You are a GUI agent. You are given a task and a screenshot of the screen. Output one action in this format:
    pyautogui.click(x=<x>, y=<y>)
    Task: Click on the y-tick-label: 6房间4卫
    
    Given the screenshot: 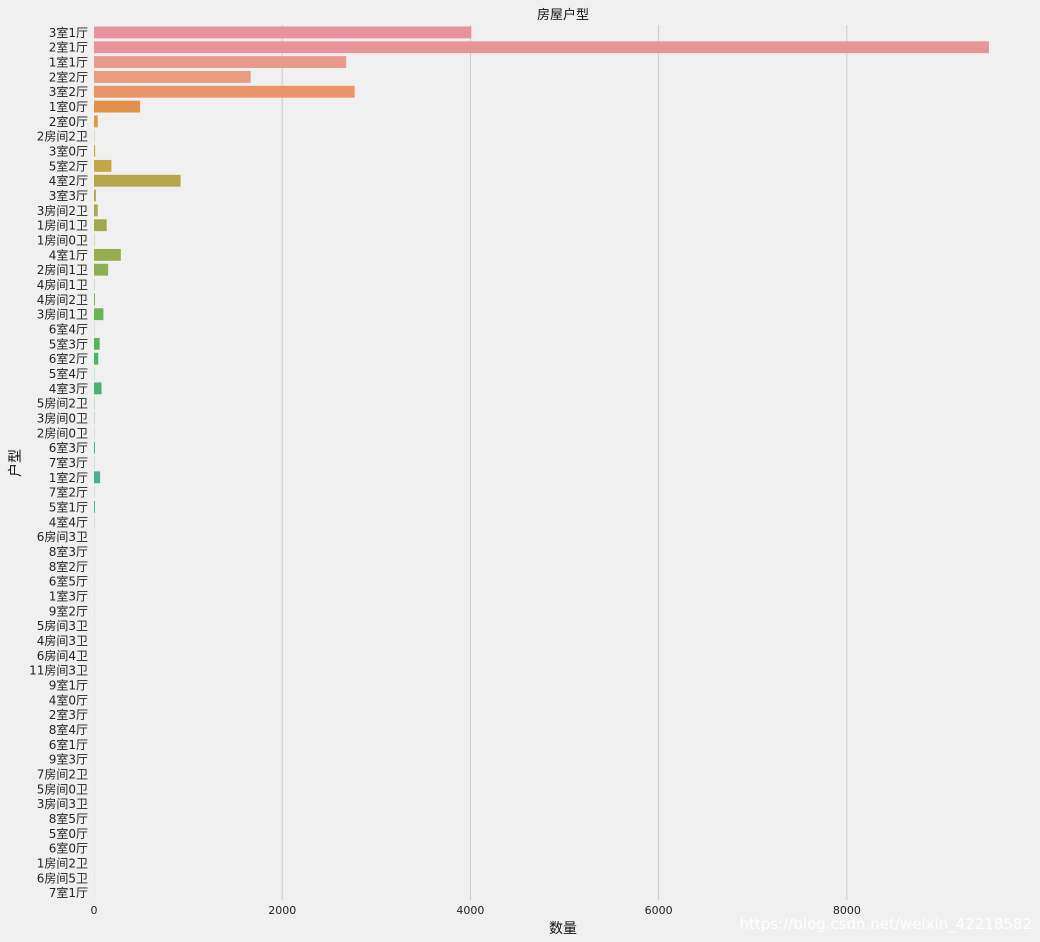 What is the action you would take?
    pyautogui.click(x=62, y=655)
    